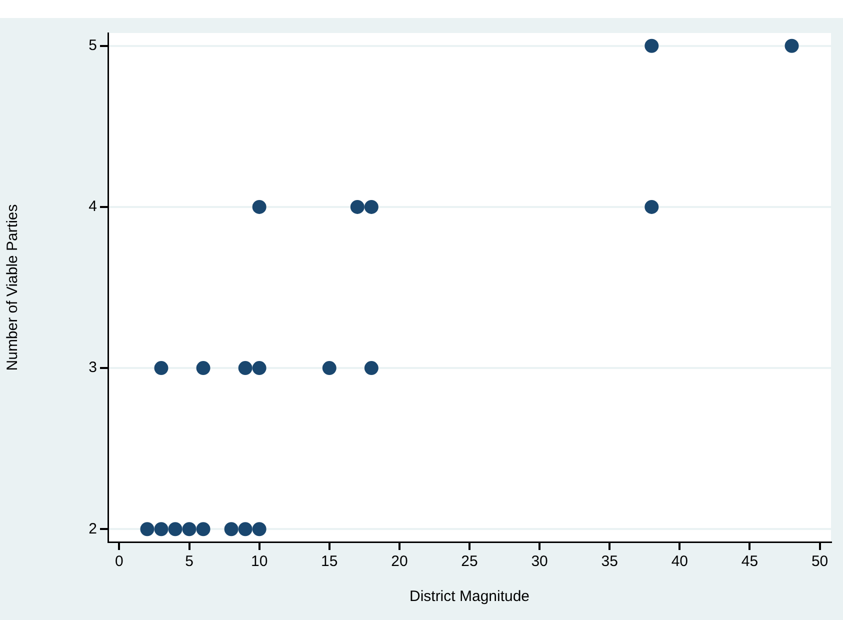 This screenshot has height=620, width=843. What do you see at coordinates (189, 561) in the screenshot?
I see `x-tick-label: 5` at bounding box center [189, 561].